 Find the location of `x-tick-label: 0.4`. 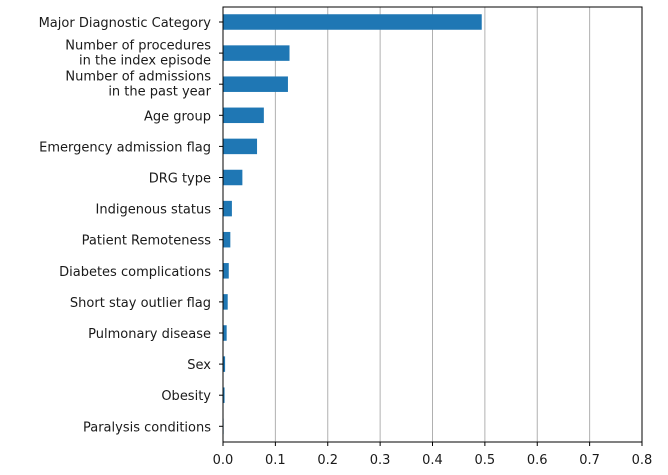

x-tick-label: 0.4 is located at coordinates (432, 460).